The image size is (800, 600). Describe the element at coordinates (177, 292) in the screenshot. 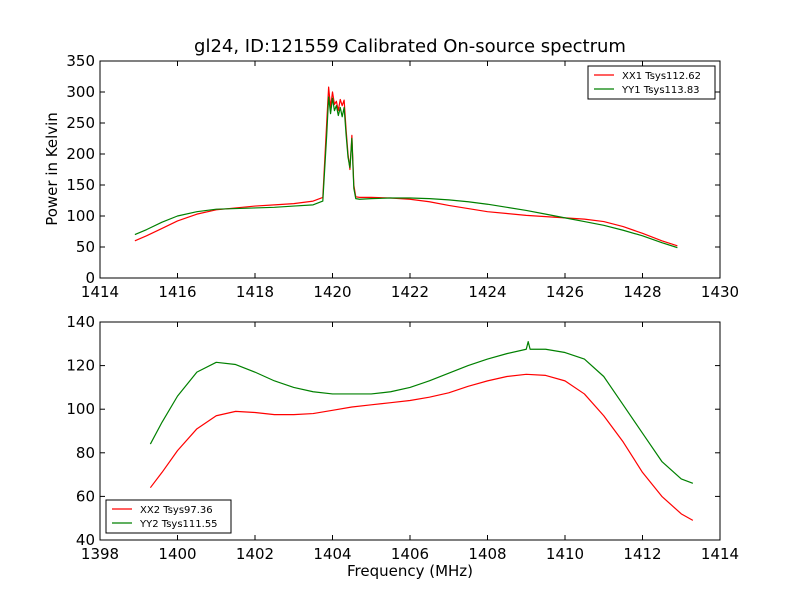

I see `top-xtick-label: 1416` at that location.